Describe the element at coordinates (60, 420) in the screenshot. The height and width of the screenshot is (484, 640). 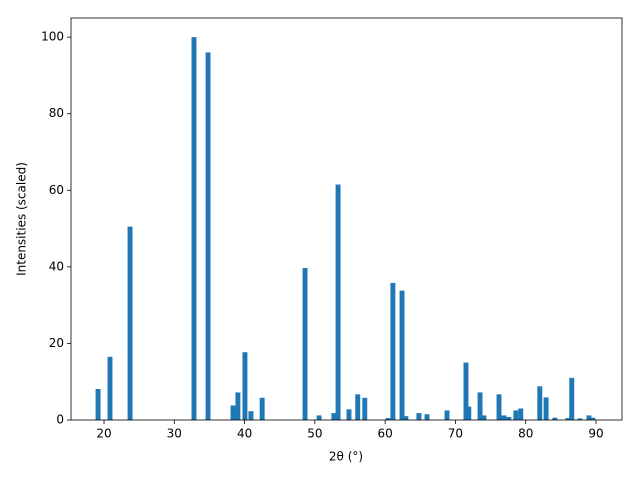
I see `y-tick-label: 0` at that location.